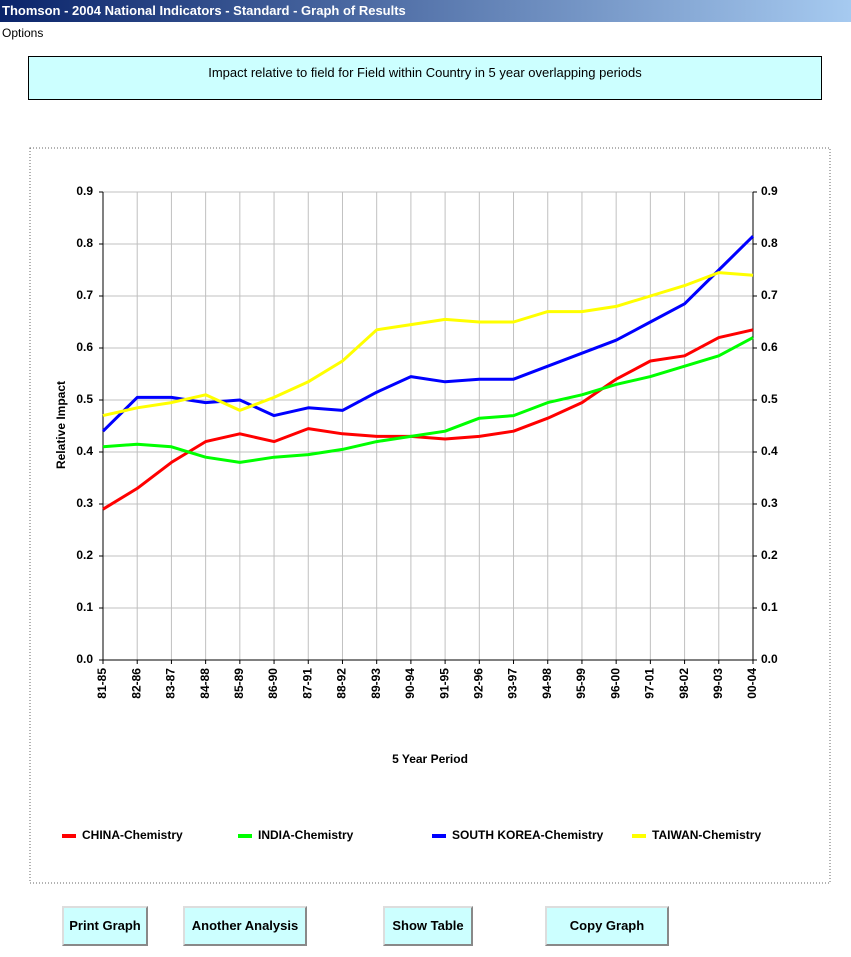 The image size is (851, 957). I want to click on x-tick-label: 85-89, so click(239, 683).